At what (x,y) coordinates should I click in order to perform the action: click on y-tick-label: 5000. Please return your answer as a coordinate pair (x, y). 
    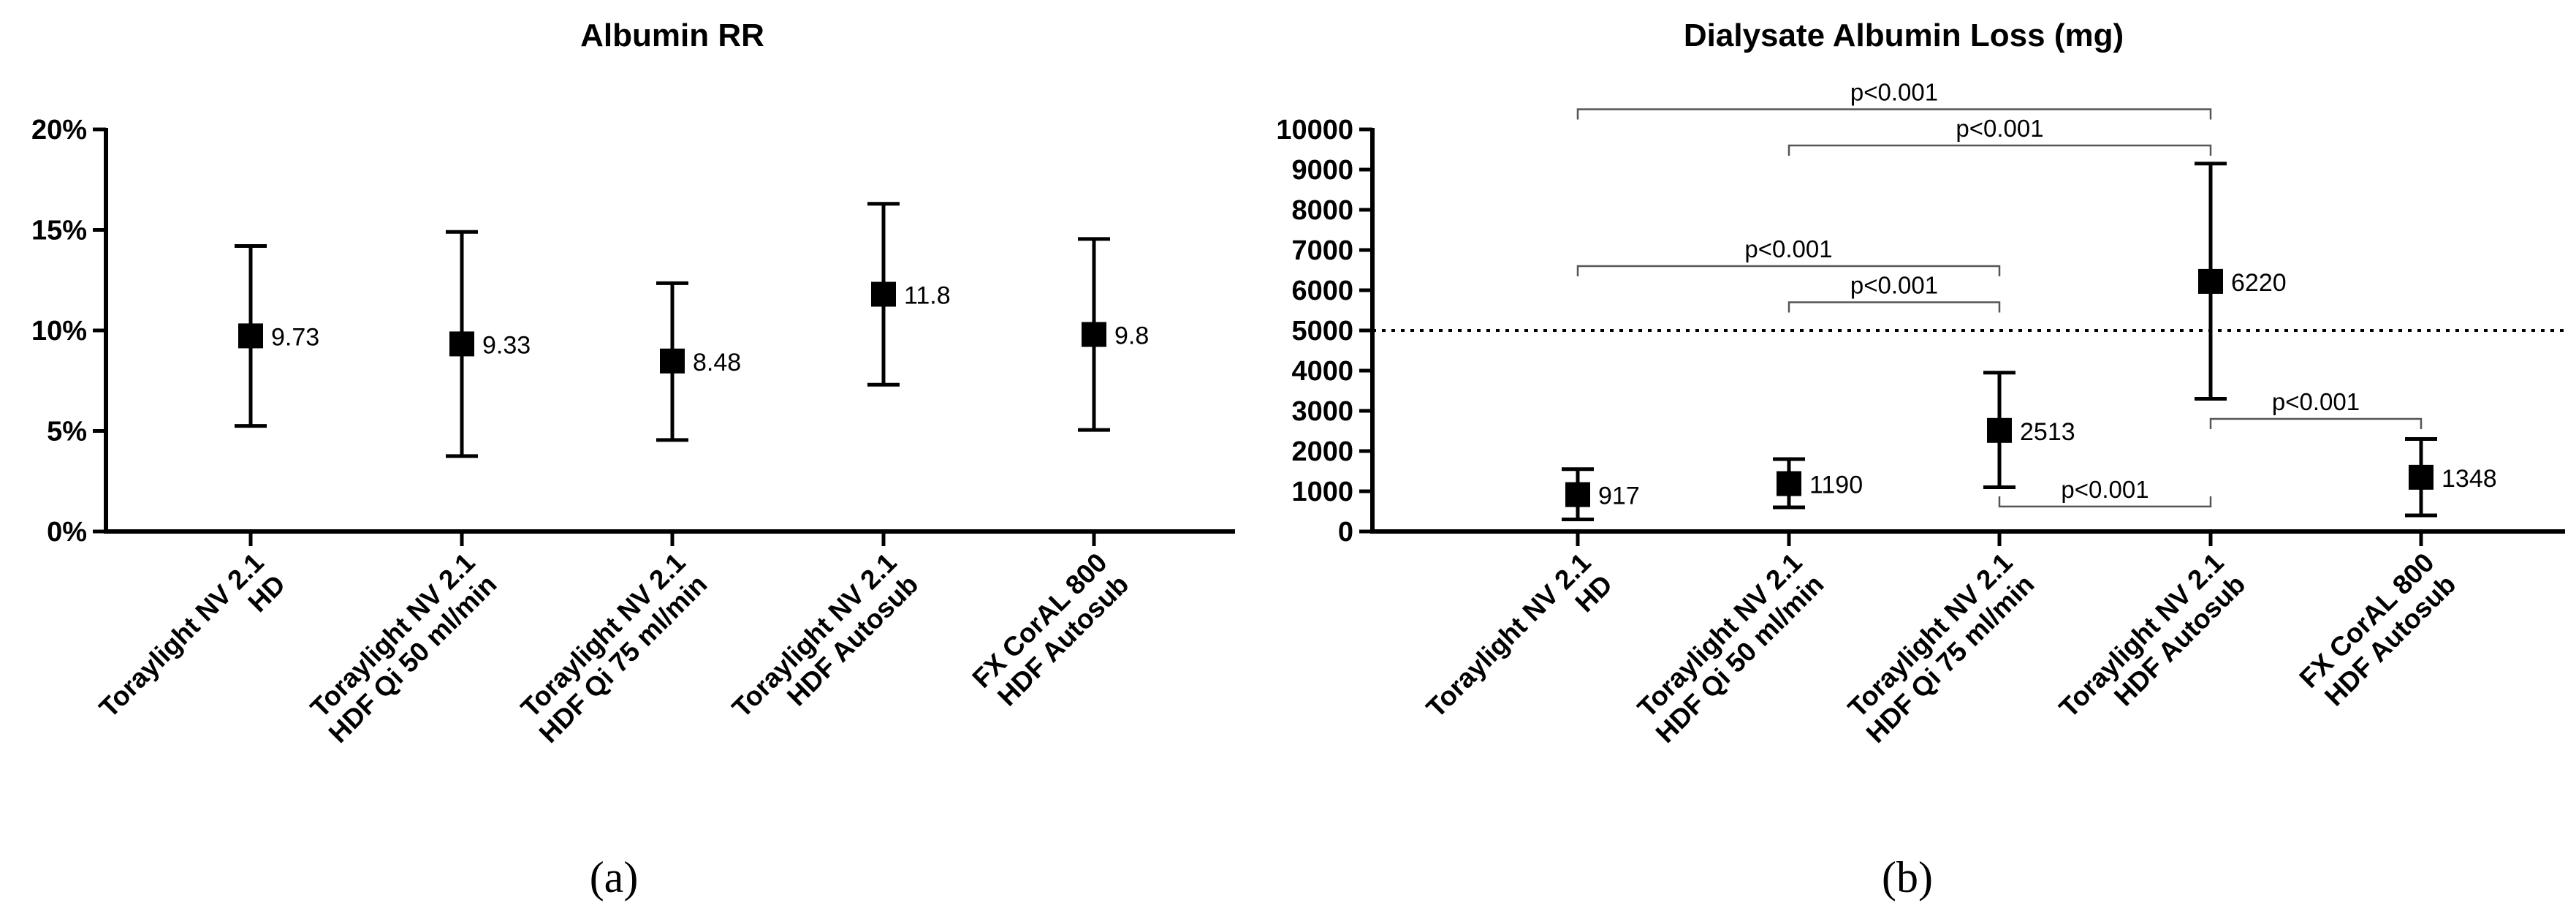
    Looking at the image, I should click on (1322, 331).